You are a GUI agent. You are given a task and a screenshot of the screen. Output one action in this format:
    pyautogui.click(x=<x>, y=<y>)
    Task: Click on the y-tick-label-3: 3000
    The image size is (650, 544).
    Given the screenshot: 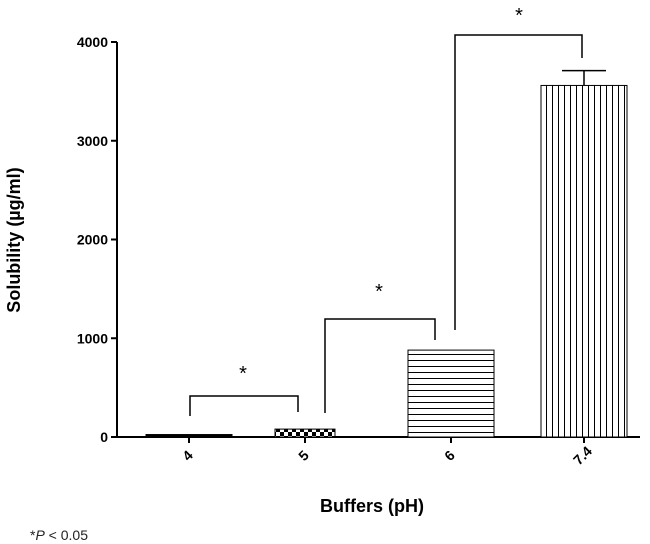 What is the action you would take?
    pyautogui.click(x=92, y=141)
    